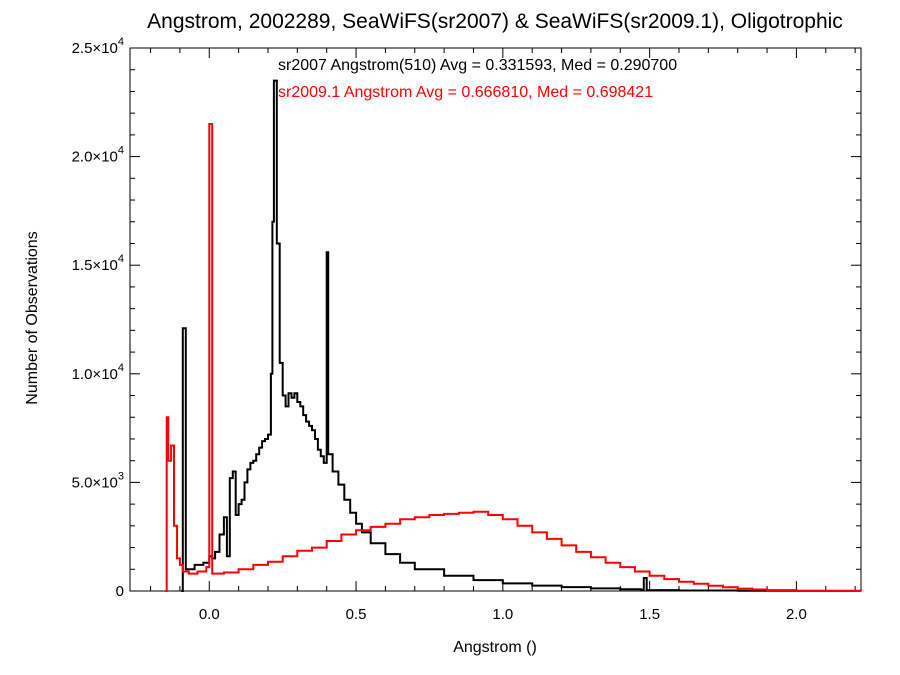 The width and height of the screenshot is (900, 675). Describe the element at coordinates (209, 614) in the screenshot. I see `x-tick-label: 0.0` at that location.